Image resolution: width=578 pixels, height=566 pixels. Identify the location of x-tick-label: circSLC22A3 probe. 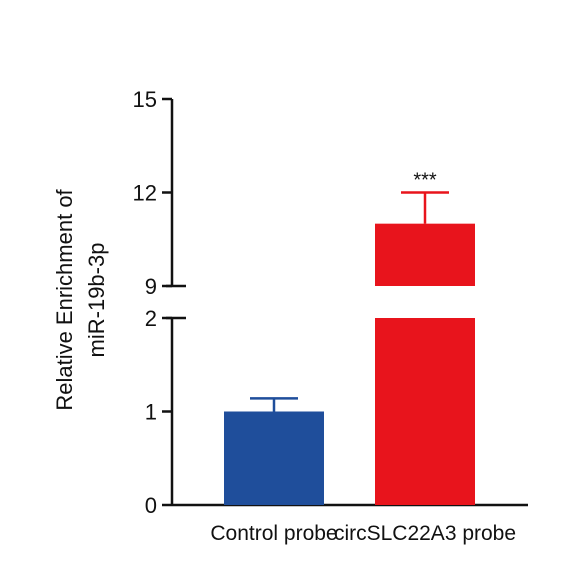
(425, 533).